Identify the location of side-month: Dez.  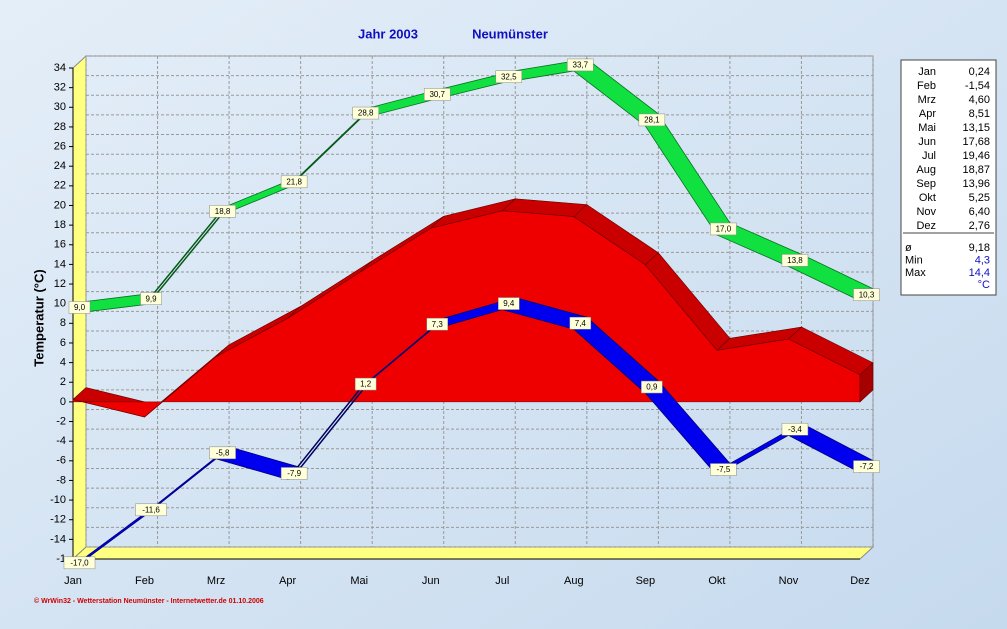
(926, 226).